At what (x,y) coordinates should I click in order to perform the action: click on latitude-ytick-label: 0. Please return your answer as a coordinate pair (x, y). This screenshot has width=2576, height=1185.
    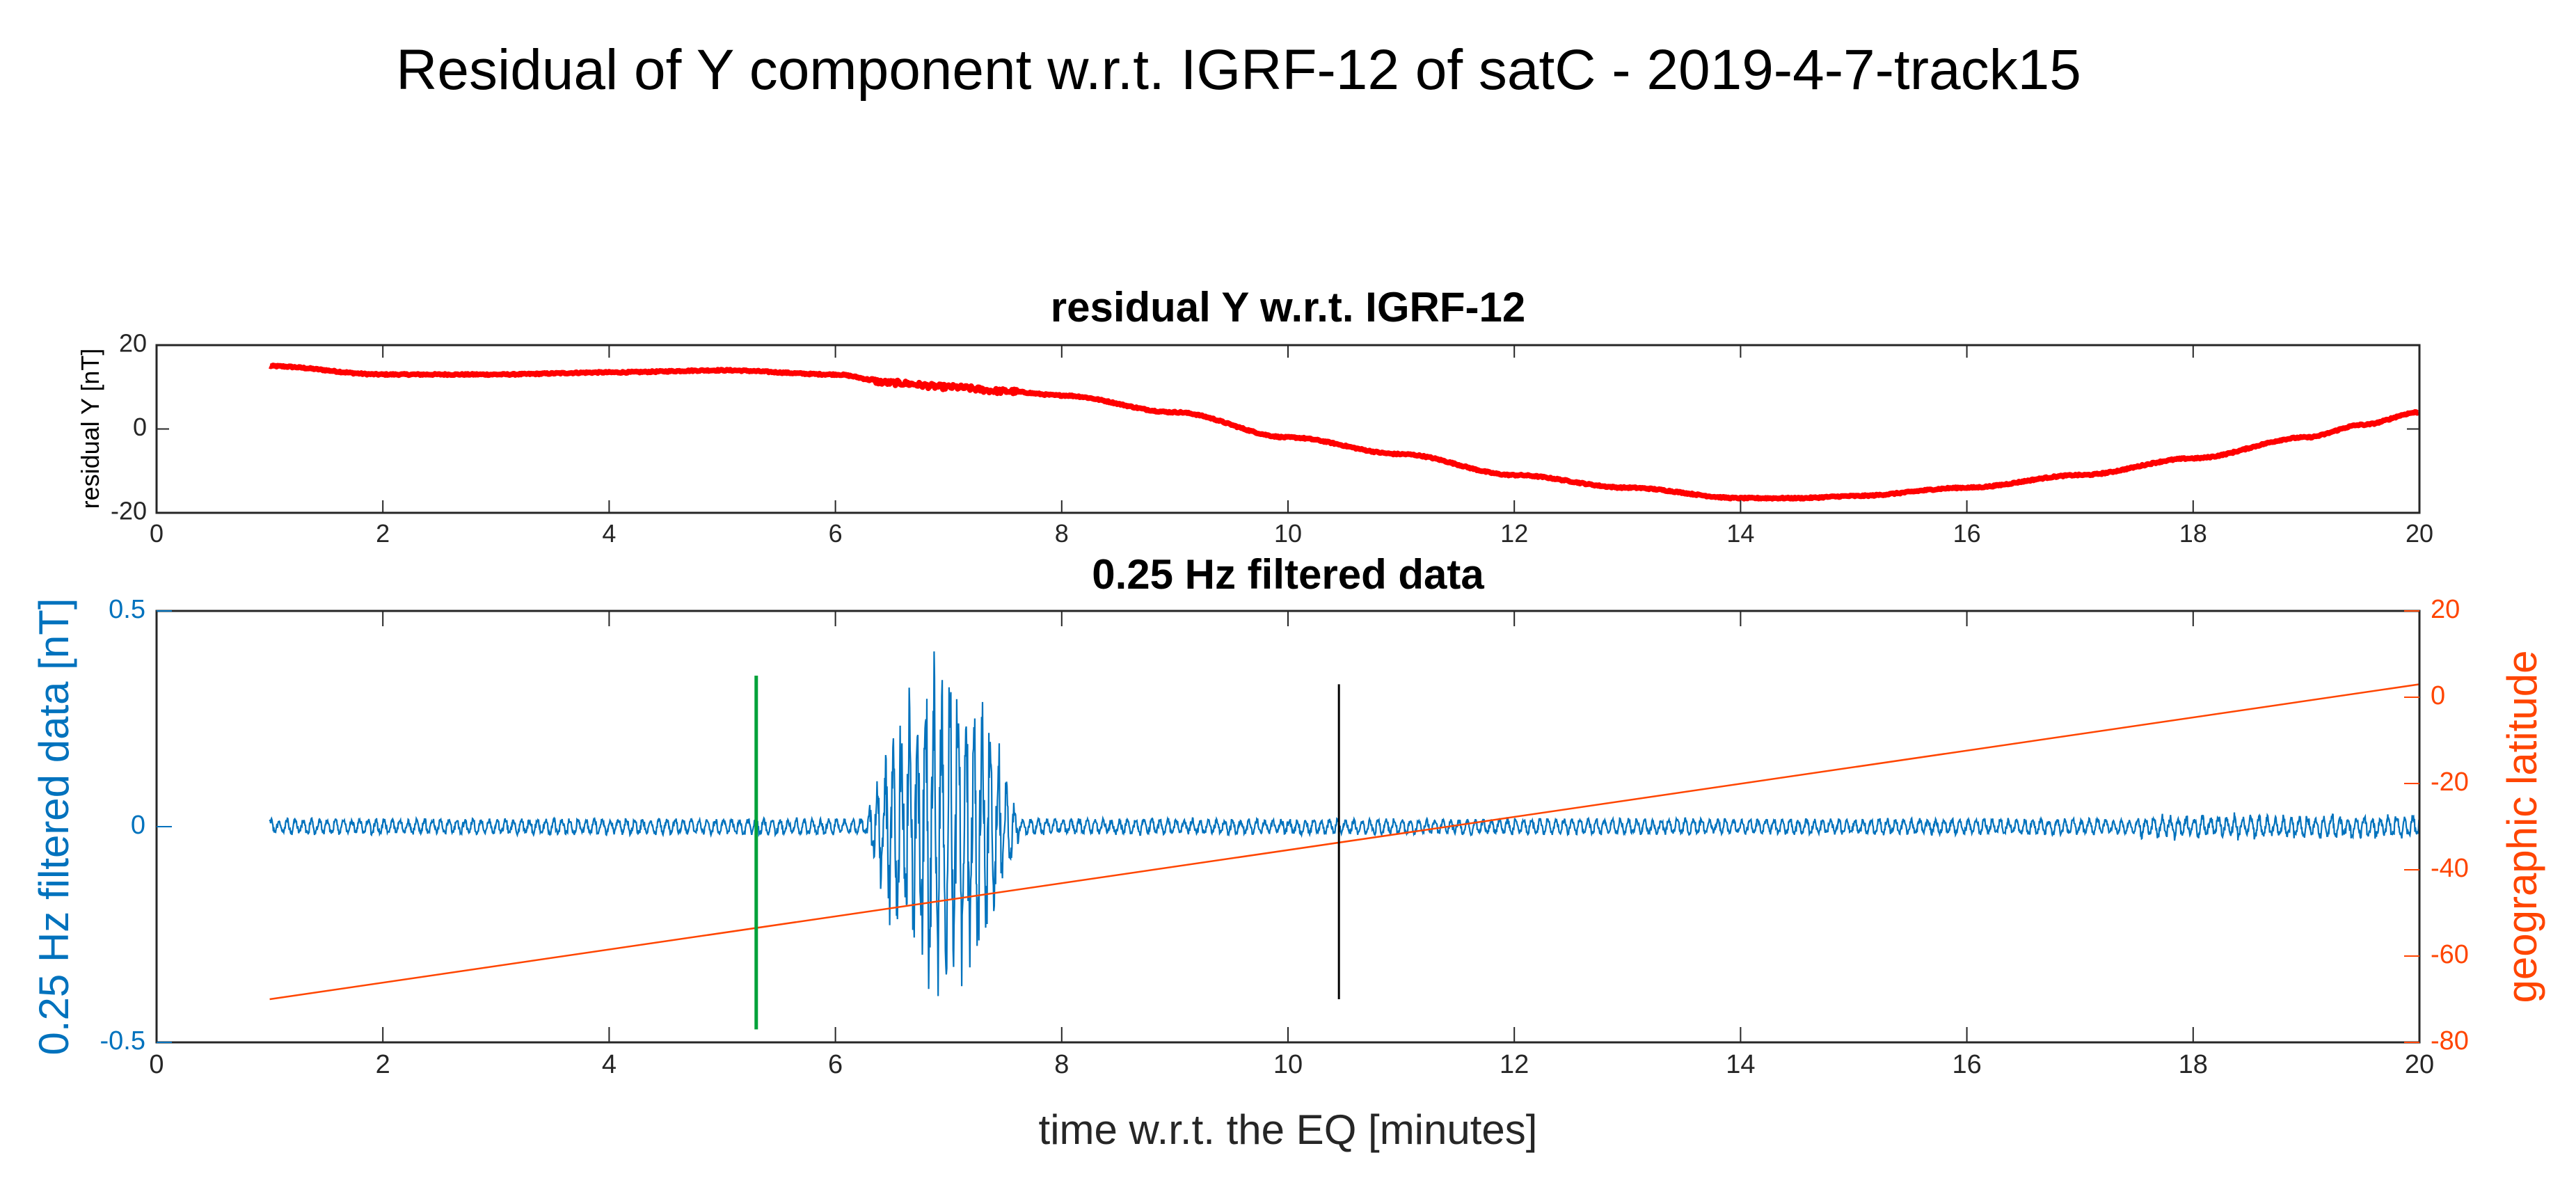
    Looking at the image, I should click on (2438, 696).